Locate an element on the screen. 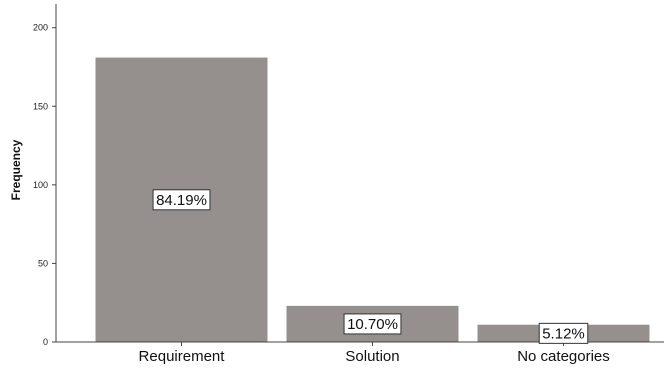  x-tick-label: No categories is located at coordinates (563, 356).